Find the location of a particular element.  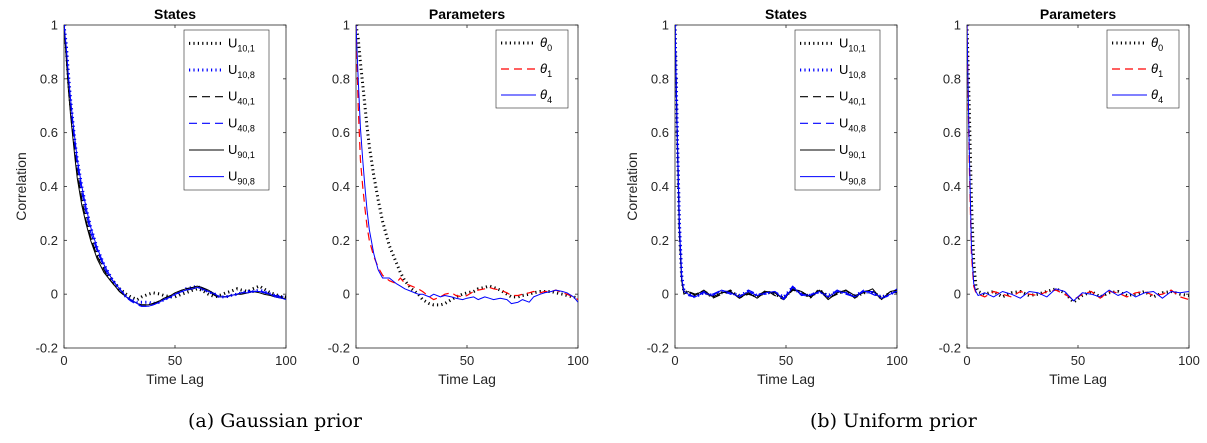

y-tick-label: 0 is located at coordinates (54, 294).